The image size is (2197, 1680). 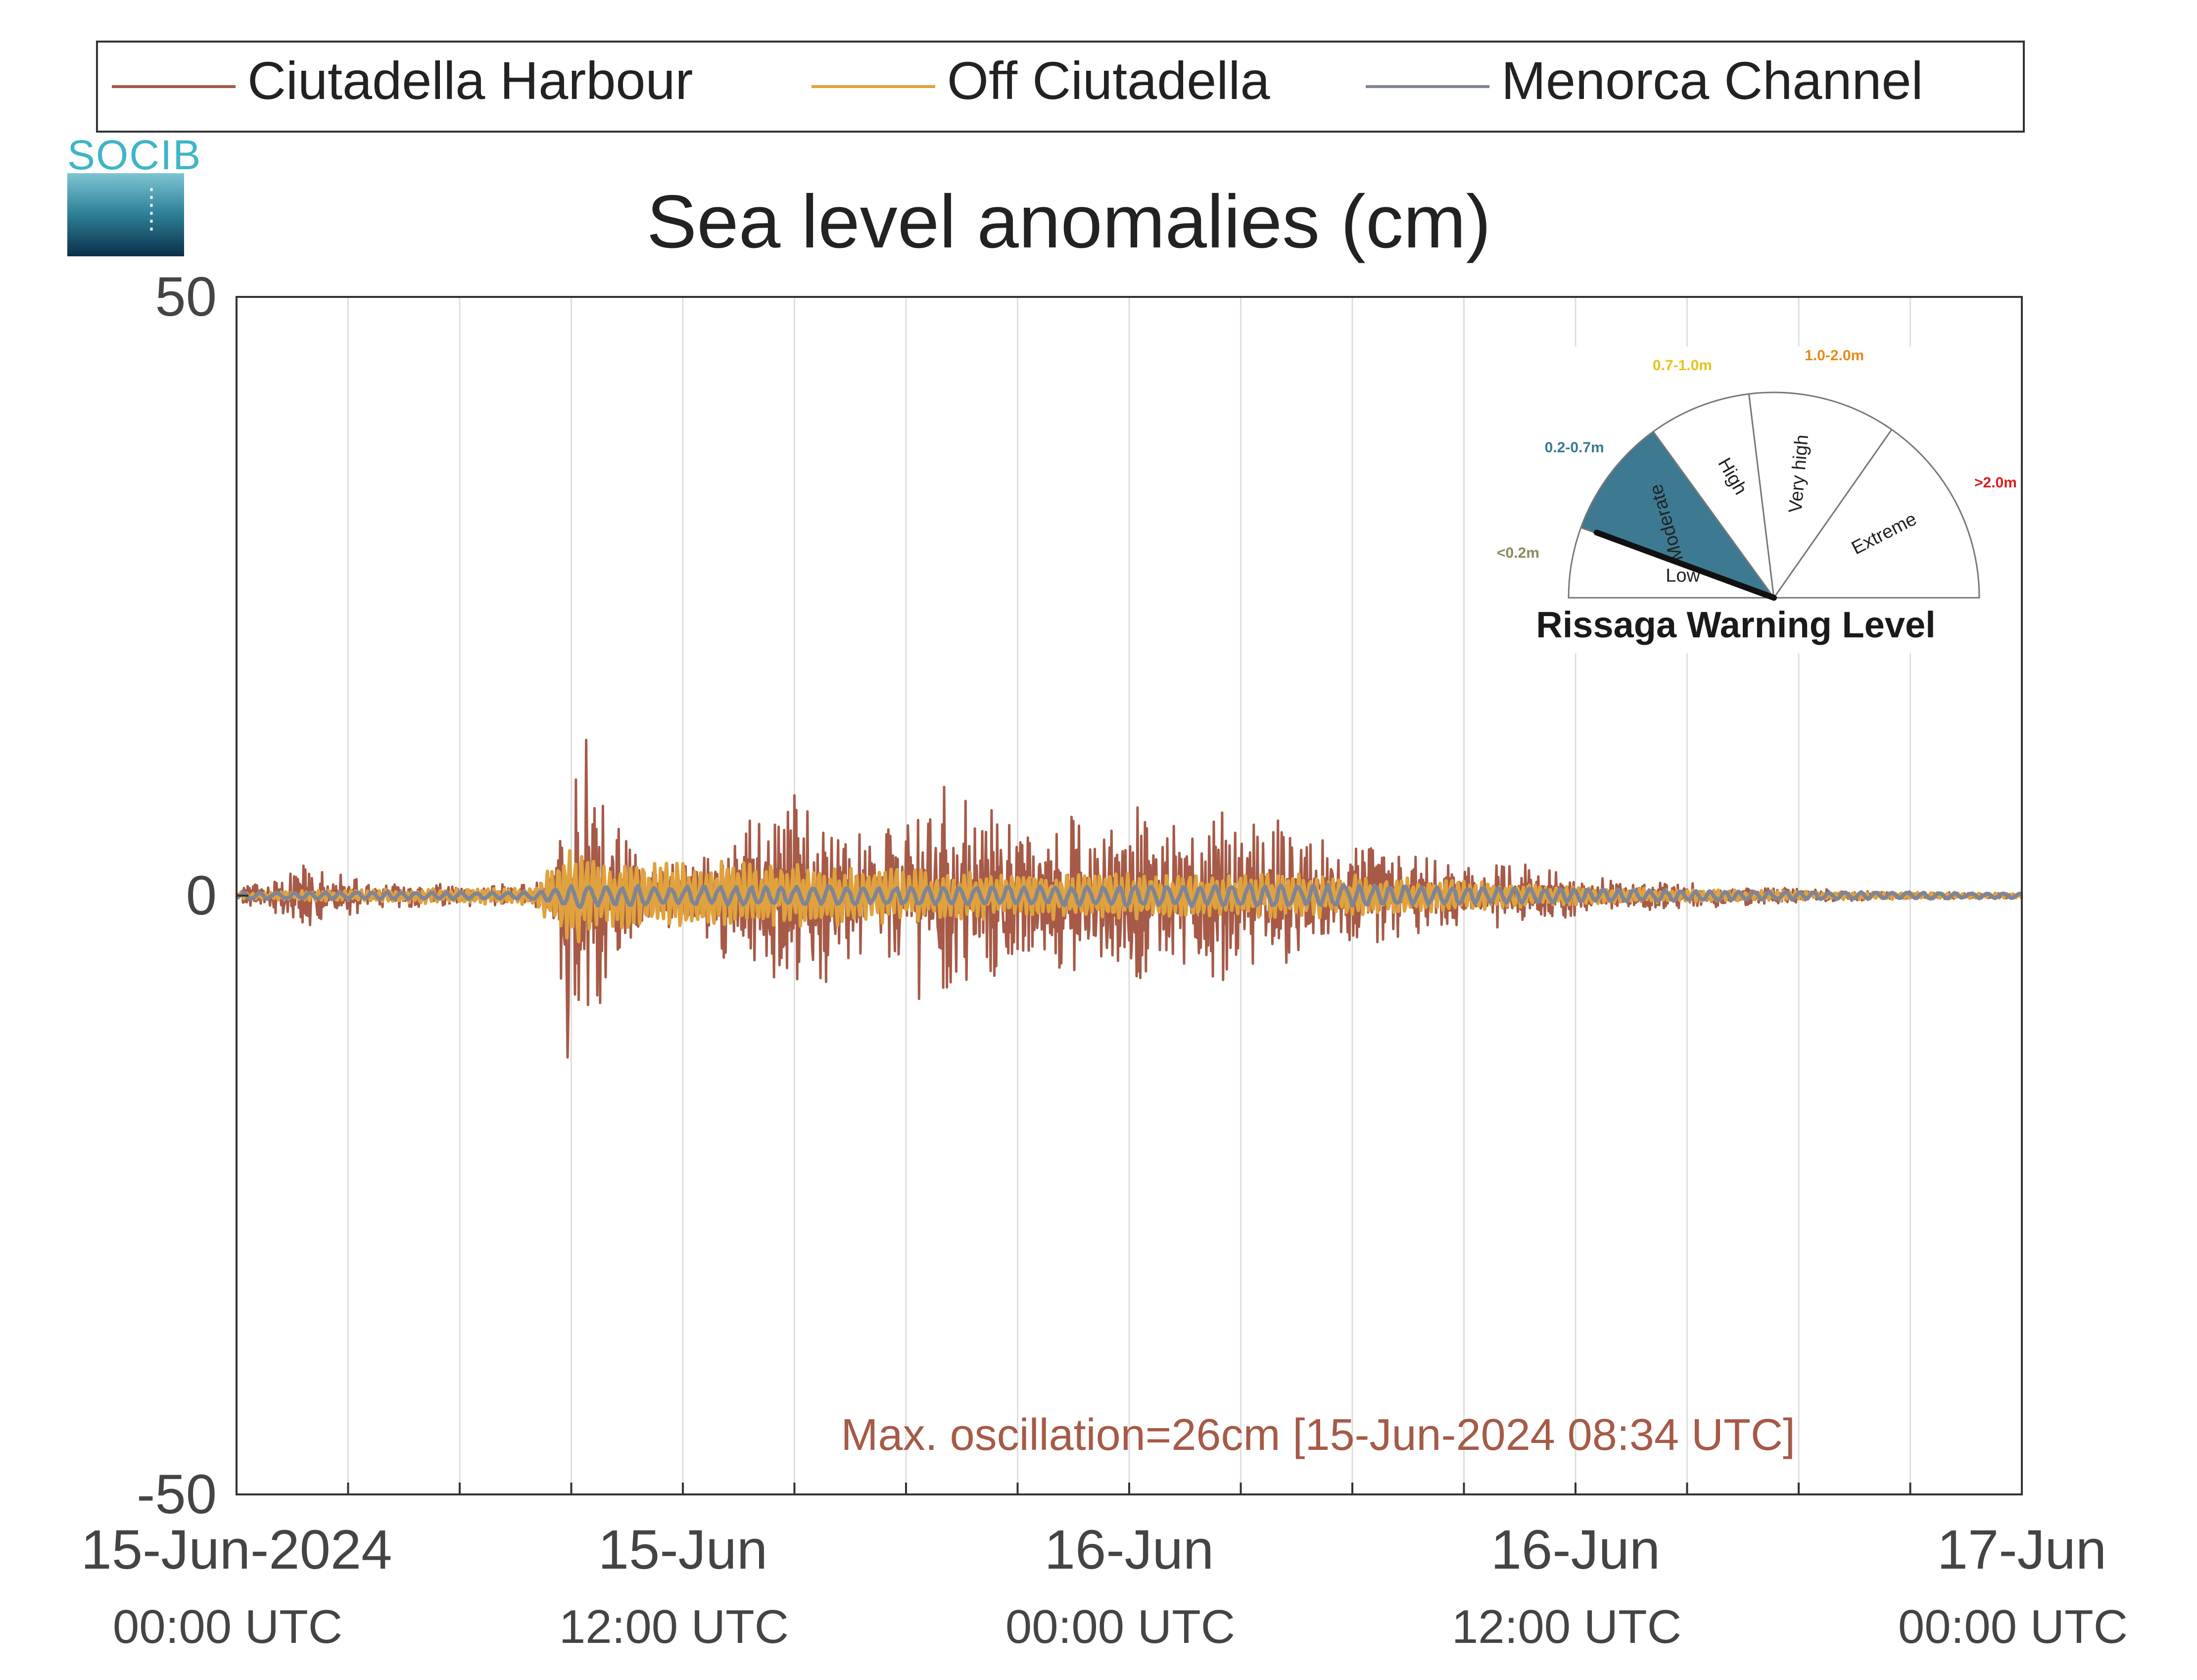 I want to click on y-tick-label: 0, so click(x=201, y=895).